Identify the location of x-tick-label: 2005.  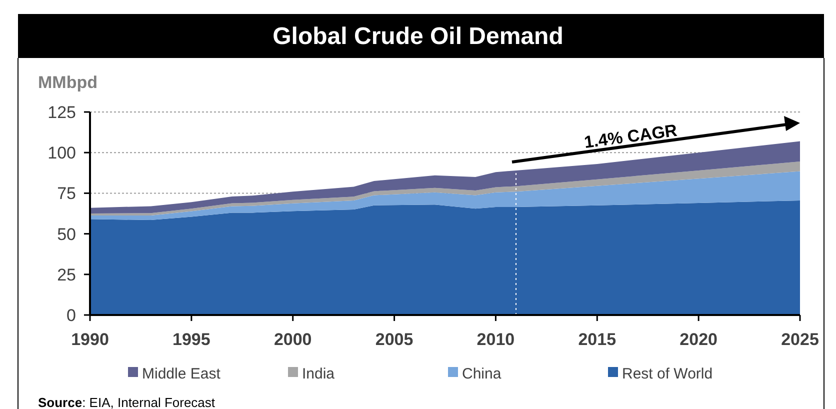
(394, 339).